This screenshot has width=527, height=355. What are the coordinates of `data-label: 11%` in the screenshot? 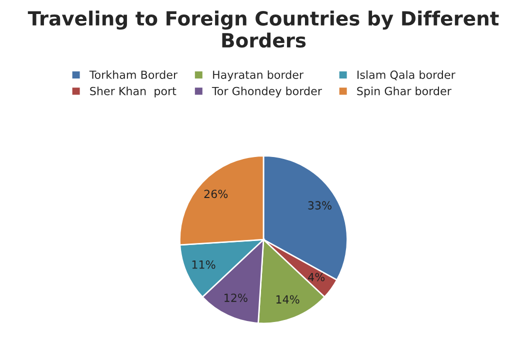 It's located at (204, 264).